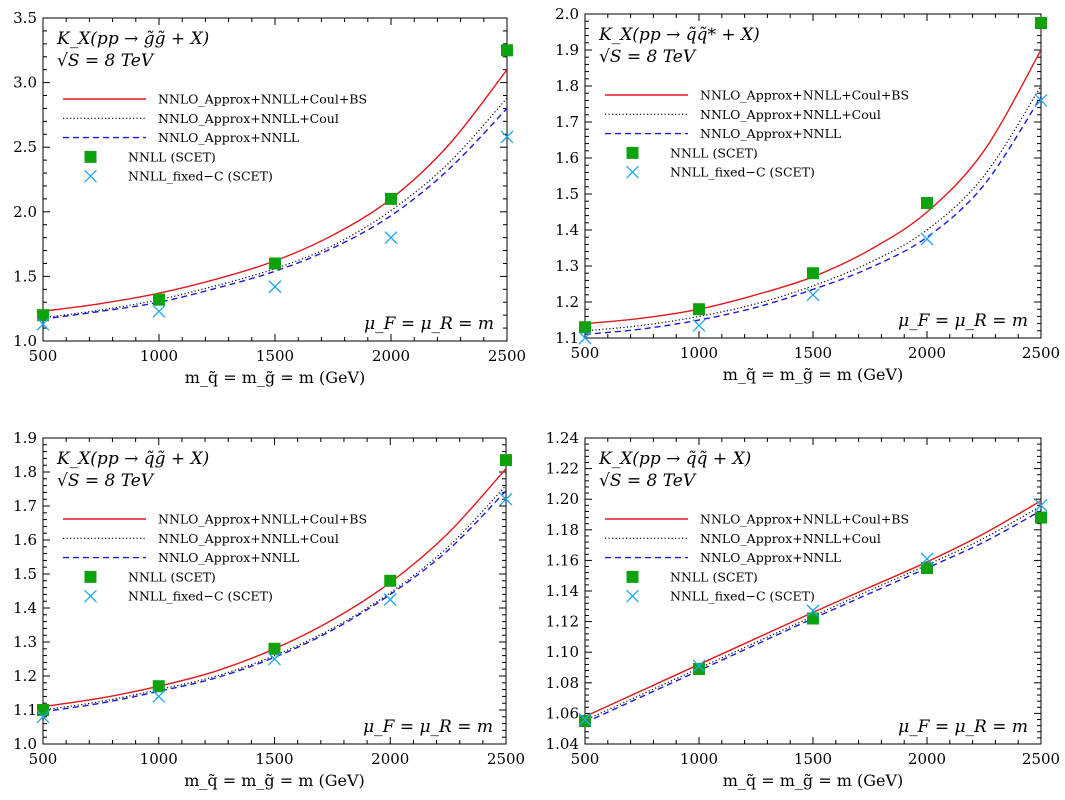 This screenshot has width=1065, height=800. What do you see at coordinates (562, 499) in the screenshot?
I see `y-tick-label: 1.20` at bounding box center [562, 499].